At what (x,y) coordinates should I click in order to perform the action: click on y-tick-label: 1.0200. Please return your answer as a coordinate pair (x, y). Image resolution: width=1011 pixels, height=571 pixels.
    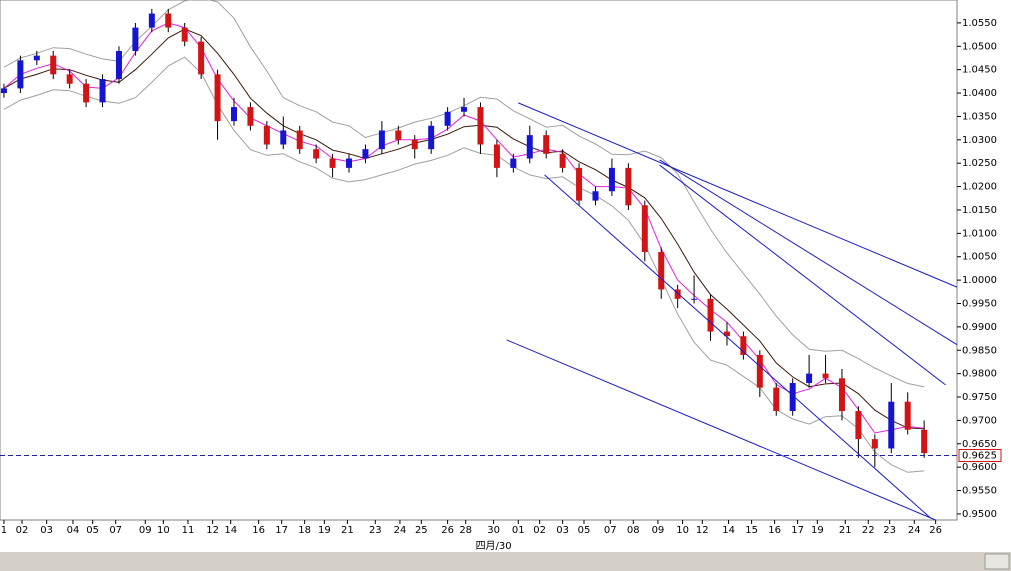
    Looking at the image, I should click on (979, 187).